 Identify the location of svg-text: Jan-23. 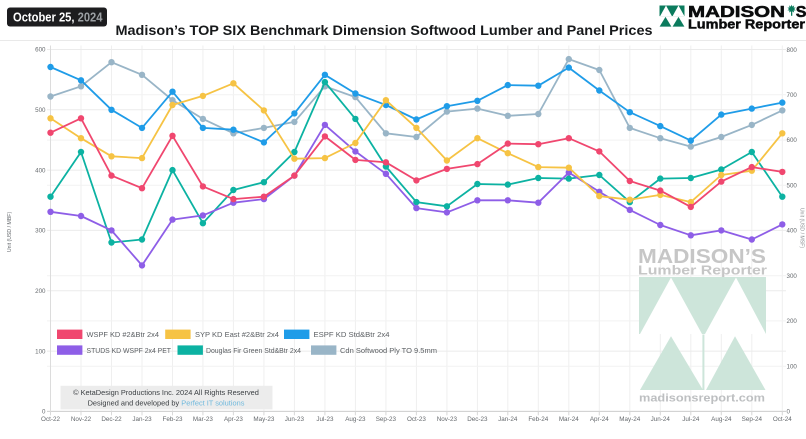
(142, 419).